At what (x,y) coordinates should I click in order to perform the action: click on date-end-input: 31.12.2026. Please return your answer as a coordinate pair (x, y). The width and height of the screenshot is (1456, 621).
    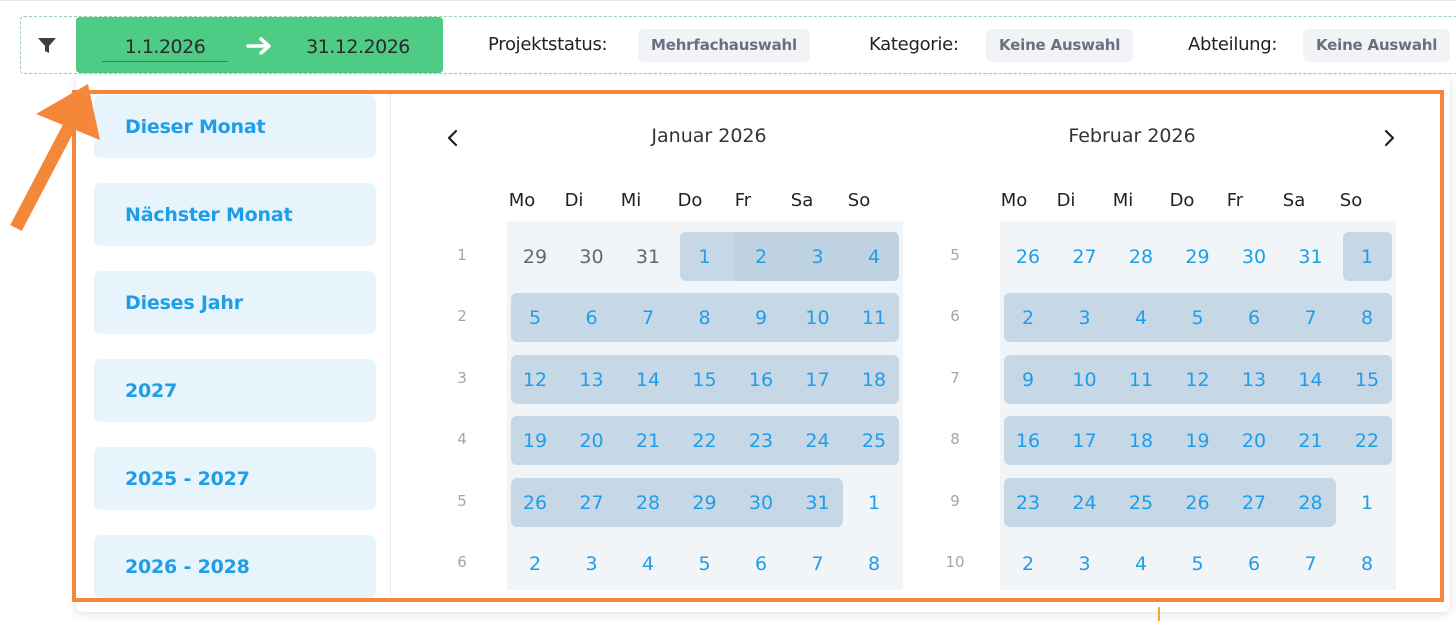
    Looking at the image, I should click on (358, 47).